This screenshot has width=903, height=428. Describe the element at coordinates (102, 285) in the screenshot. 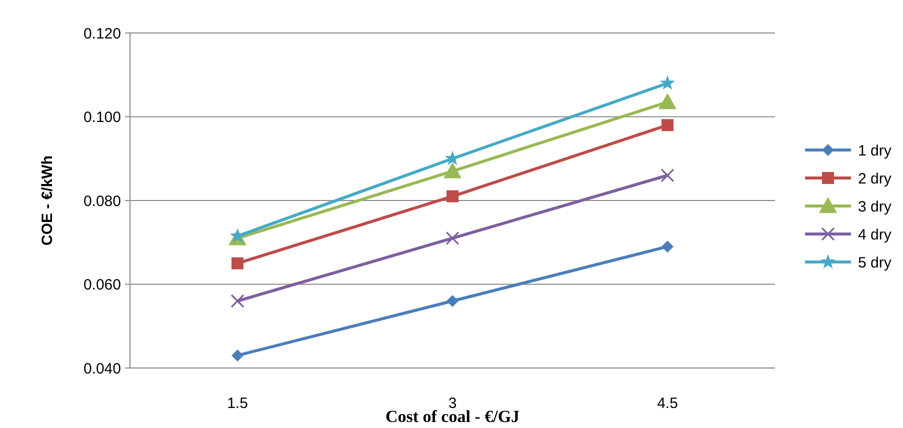

I see `y-tick-label: 0.060` at that location.